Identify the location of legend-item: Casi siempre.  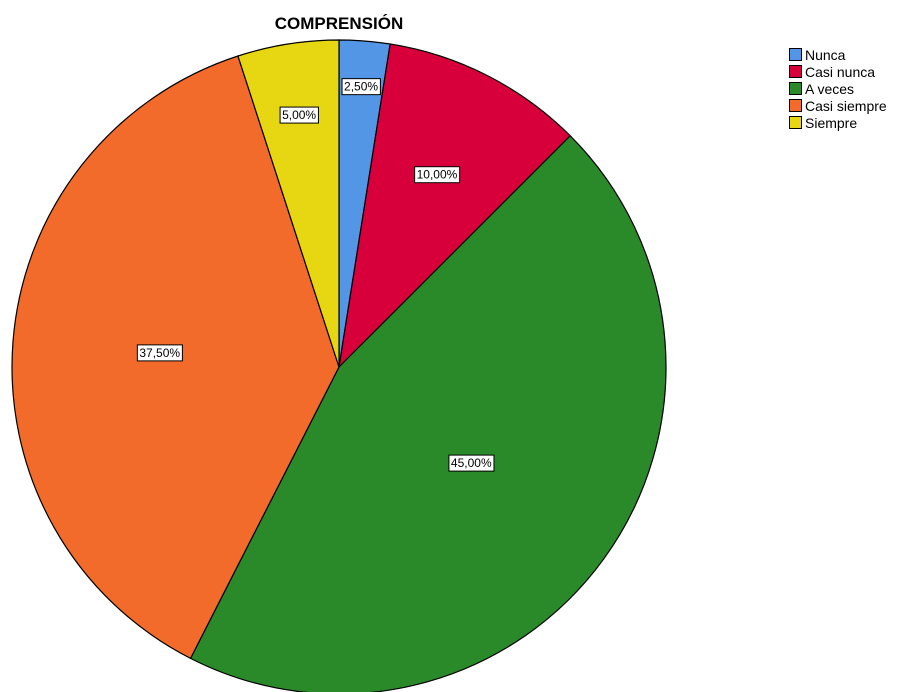
(838, 105).